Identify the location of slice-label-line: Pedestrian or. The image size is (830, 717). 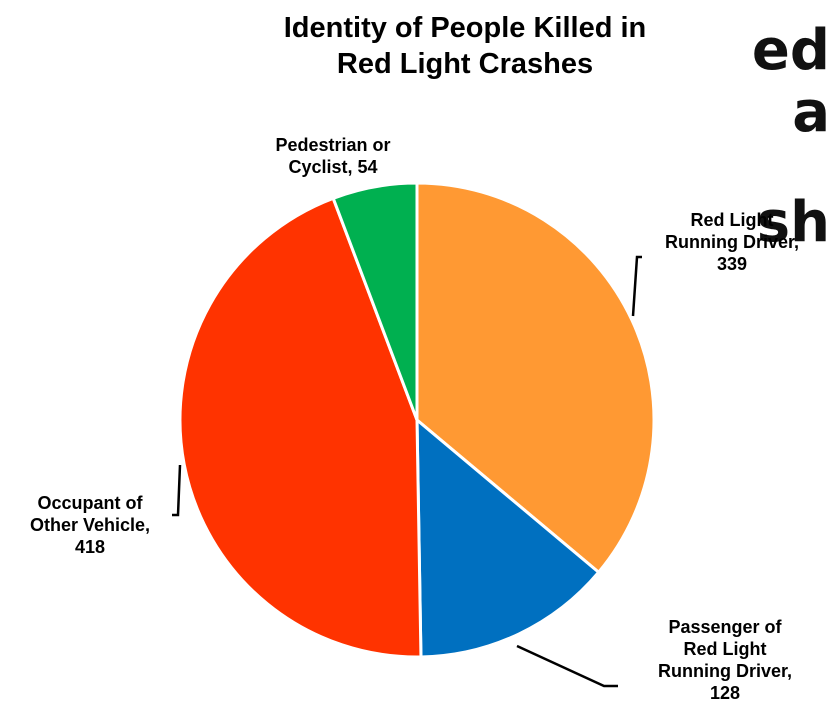
(332, 145).